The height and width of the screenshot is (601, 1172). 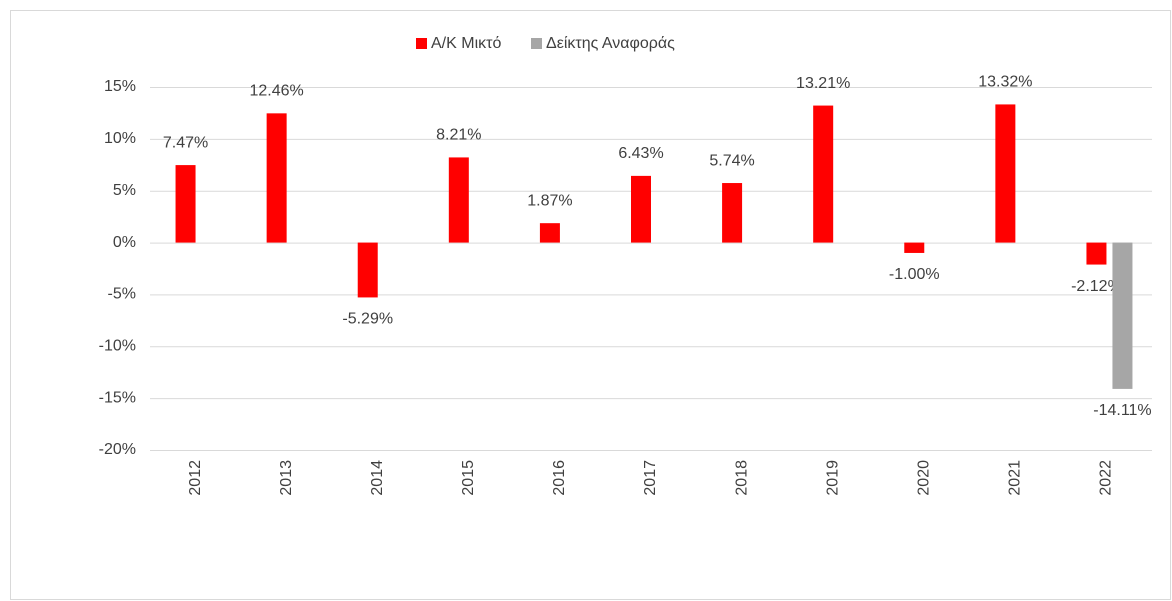 I want to click on x-tick-label: 2014, so click(x=377, y=478).